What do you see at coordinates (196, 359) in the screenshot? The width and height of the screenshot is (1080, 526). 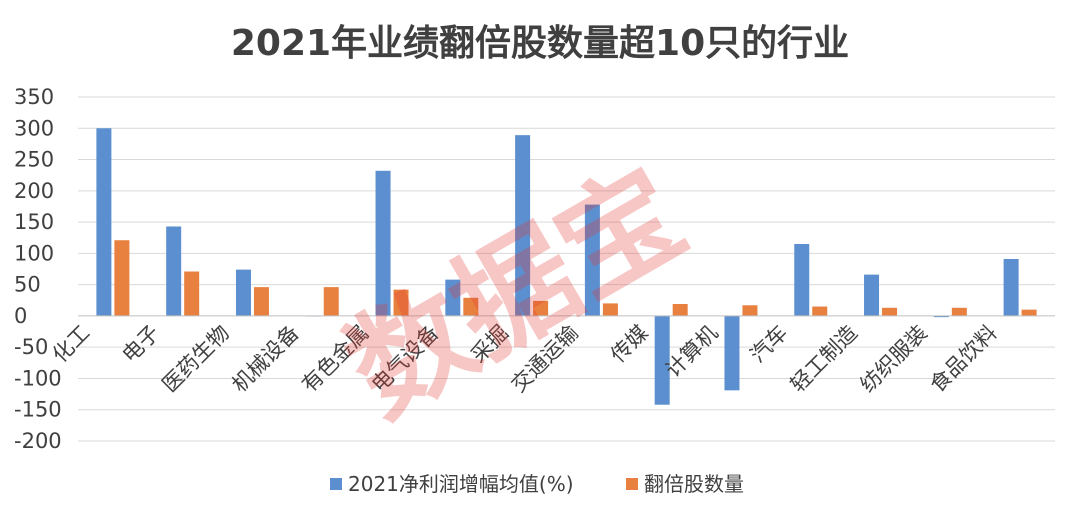 I see `x-category-label: 医药生物` at bounding box center [196, 359].